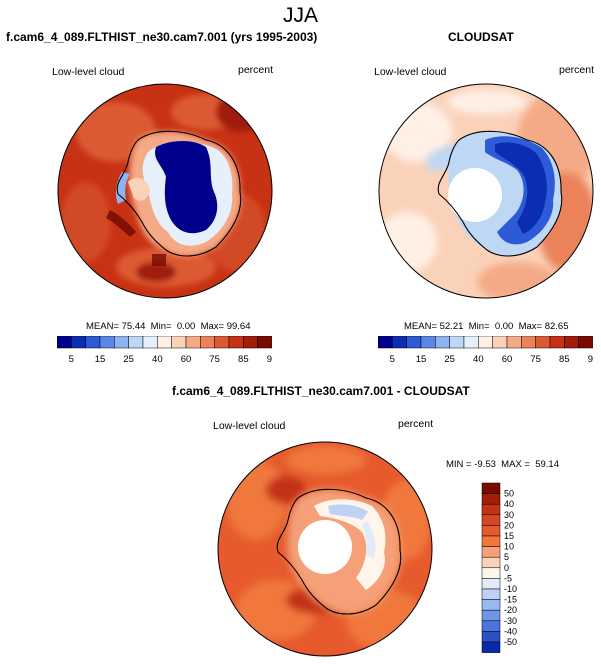  What do you see at coordinates (502, 464) in the screenshot?
I see `panel-3-stats: MIN = -9.53 MAX = 59.14` at bounding box center [502, 464].